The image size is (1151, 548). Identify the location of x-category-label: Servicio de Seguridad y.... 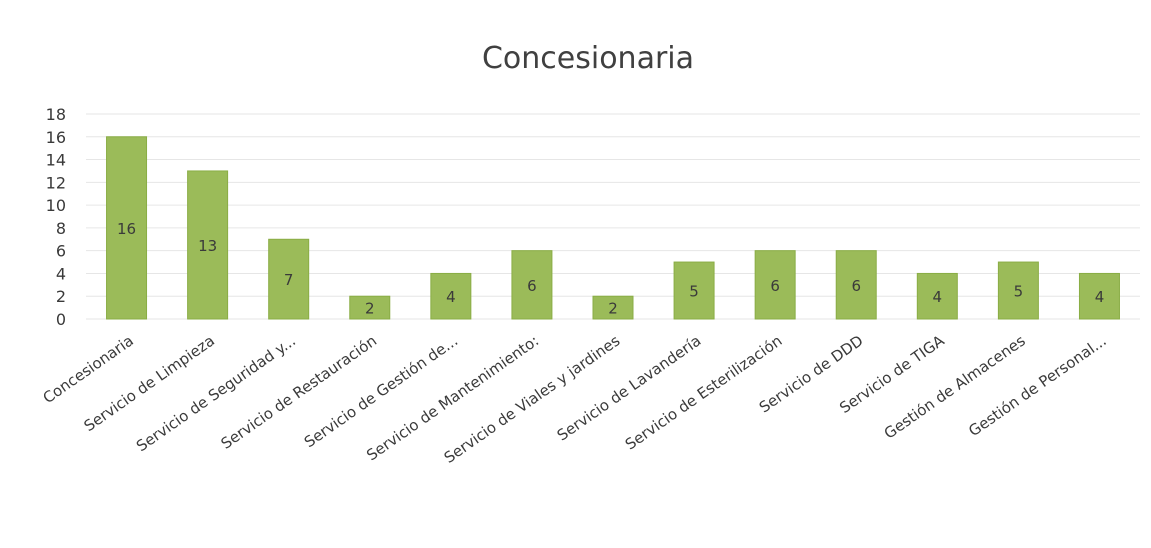
(216, 394).